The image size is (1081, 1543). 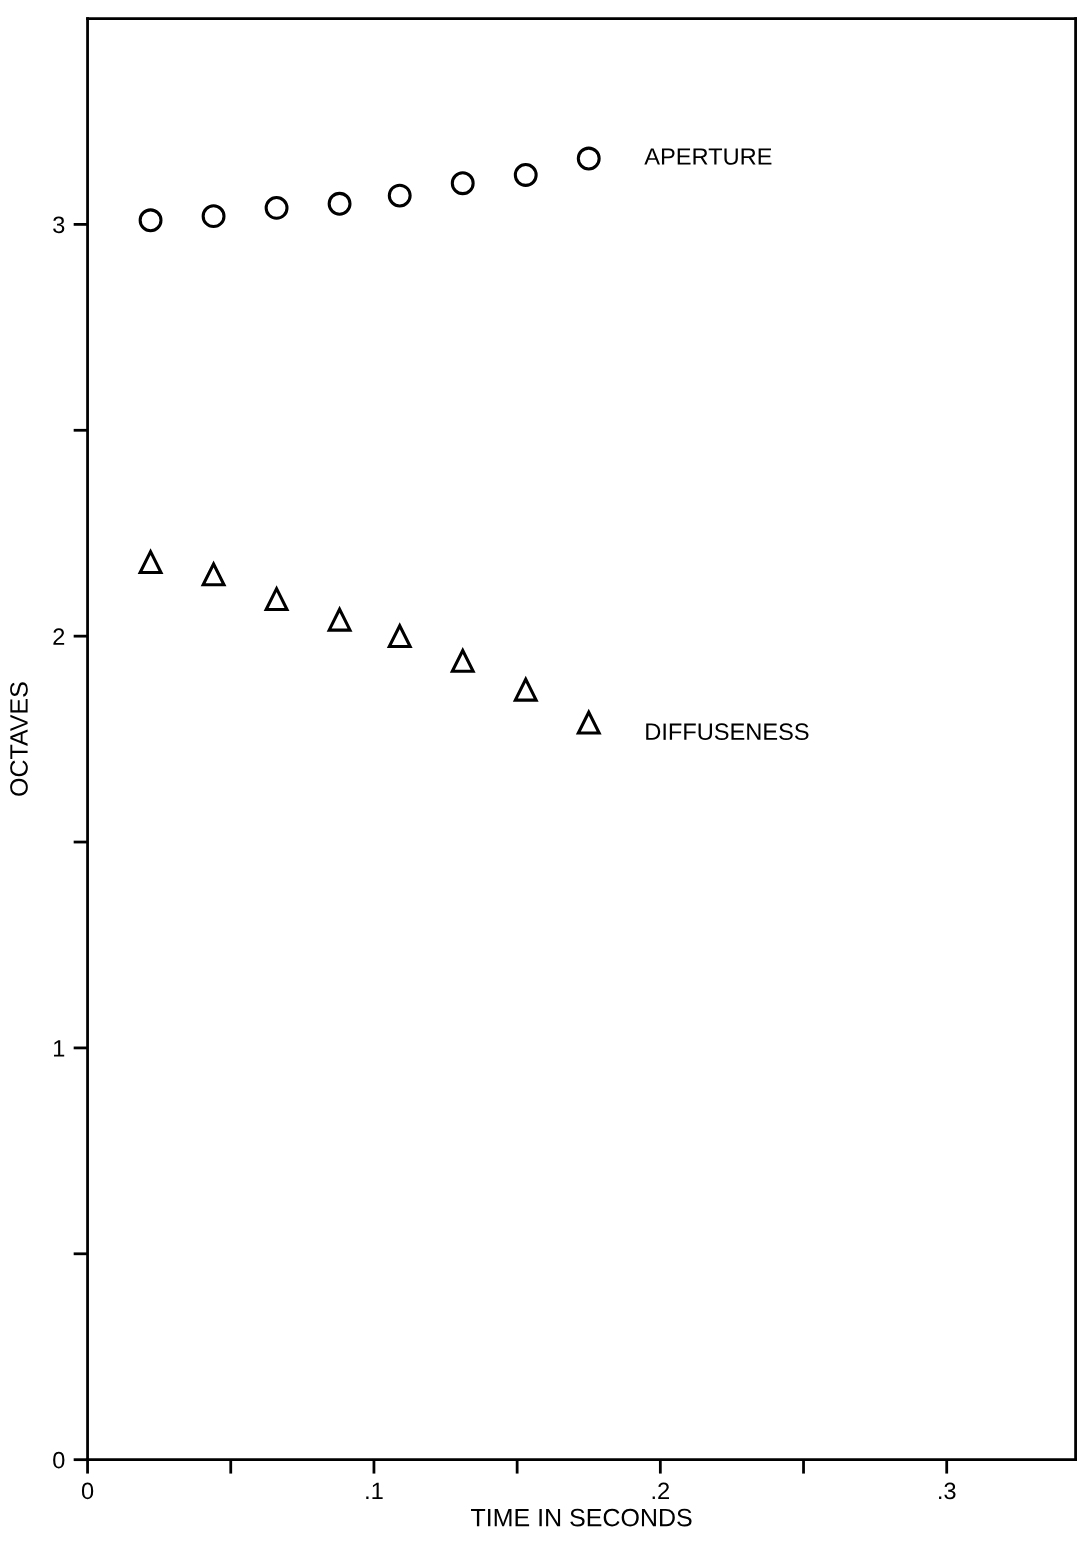 What do you see at coordinates (59, 1460) in the screenshot?
I see `y-tick-label: 0` at bounding box center [59, 1460].